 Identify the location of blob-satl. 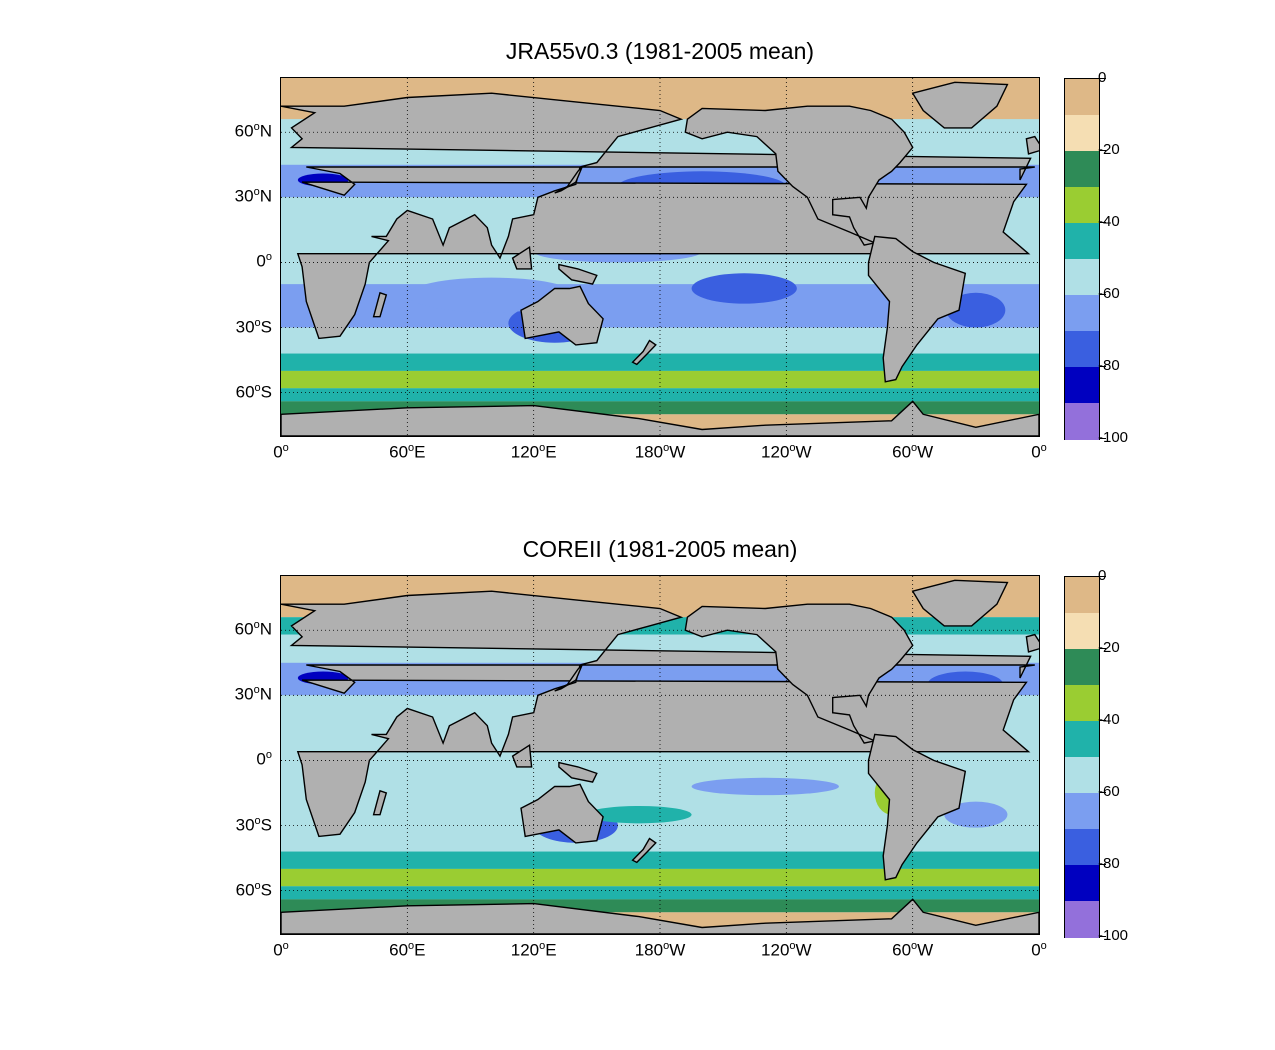
(976, 814).